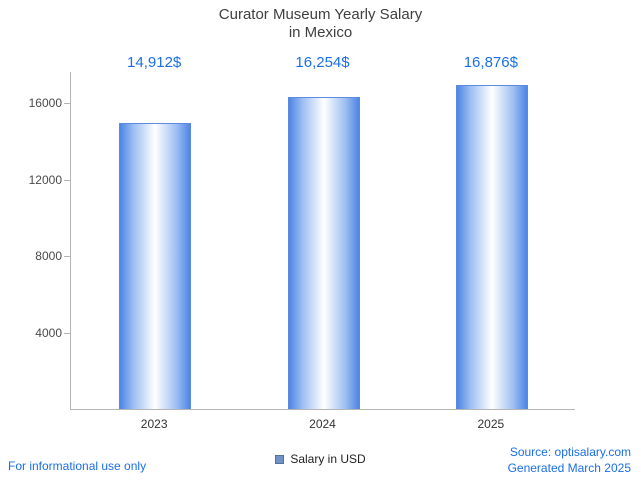  I want to click on x-axis-label-2023: 2023, so click(154, 424).